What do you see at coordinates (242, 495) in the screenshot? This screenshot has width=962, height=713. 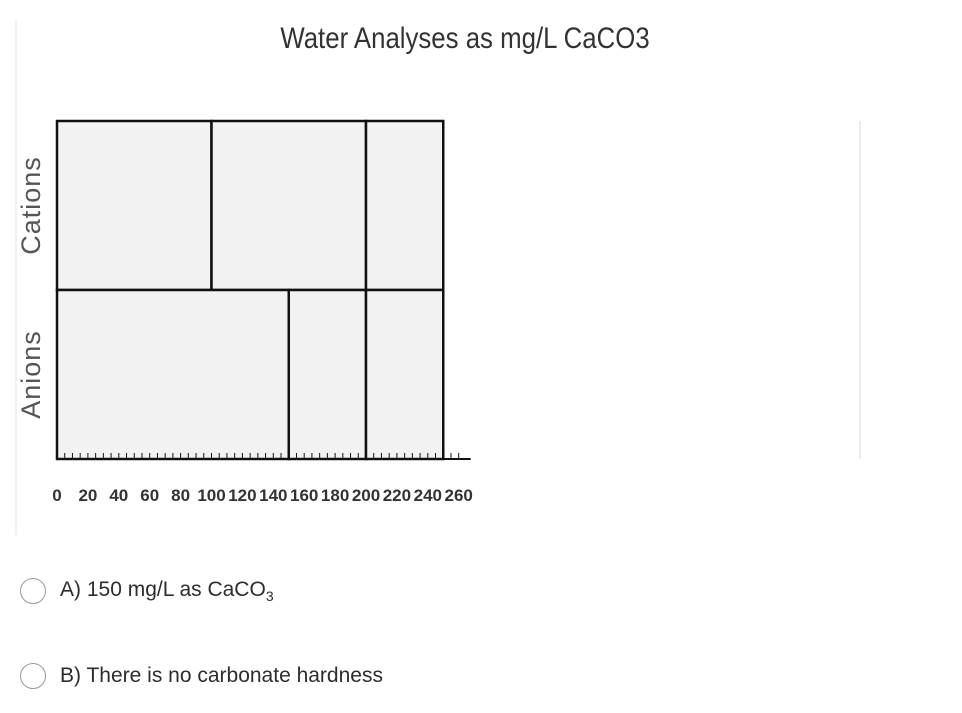 I see `x-tick-label: 120` at bounding box center [242, 495].